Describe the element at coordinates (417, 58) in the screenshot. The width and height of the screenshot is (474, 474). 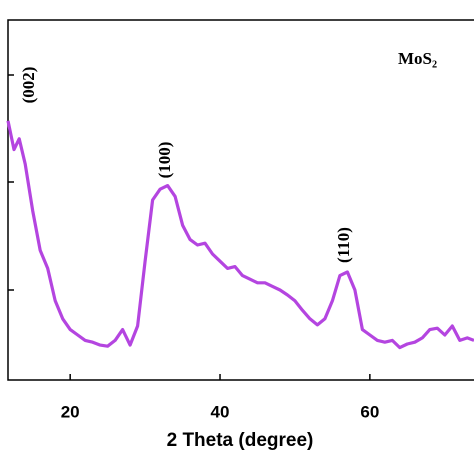
I see `peak-annotation: MoS₂` at that location.